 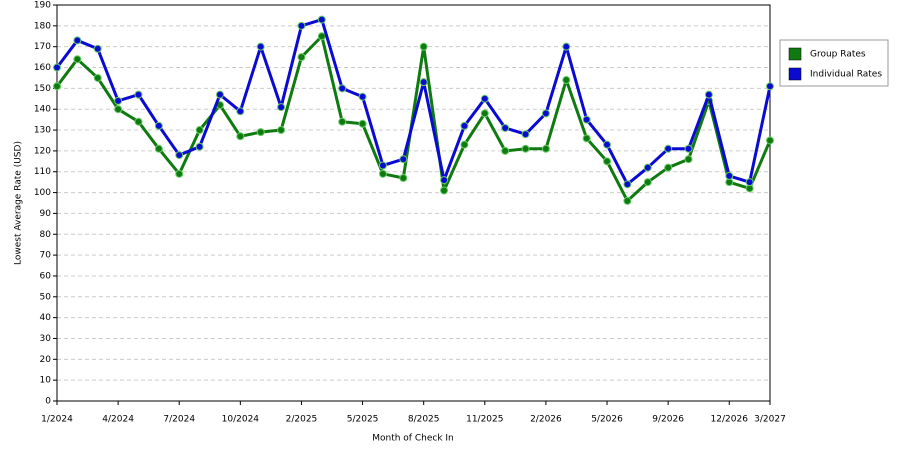 I want to click on x-tick-label: 8/2025, so click(x=424, y=420).